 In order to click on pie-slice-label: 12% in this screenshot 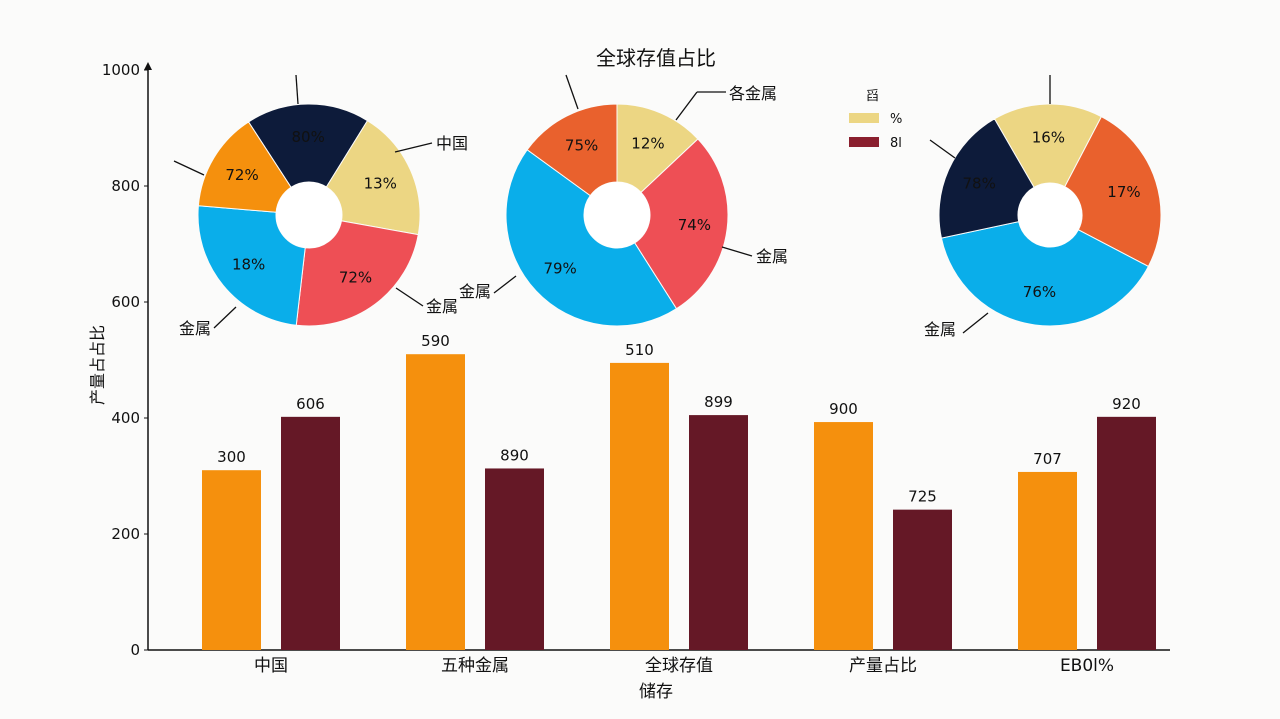, I will do `click(647, 143)`.